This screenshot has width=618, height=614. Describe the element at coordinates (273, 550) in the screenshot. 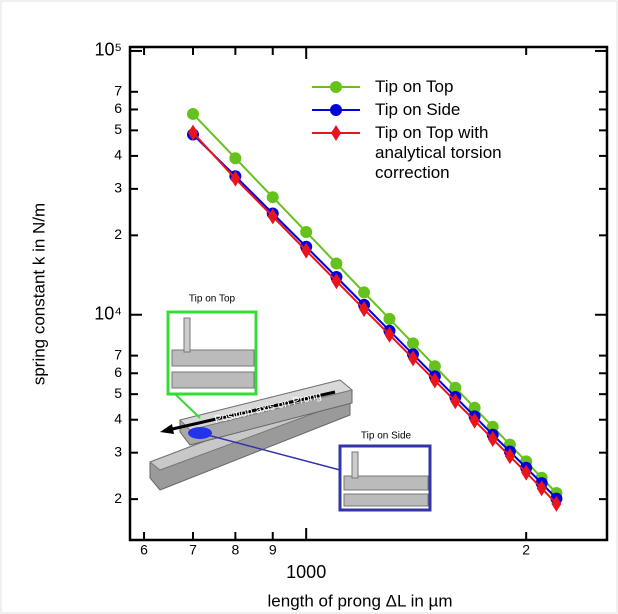

I see `x-tick-label: 9` at that location.